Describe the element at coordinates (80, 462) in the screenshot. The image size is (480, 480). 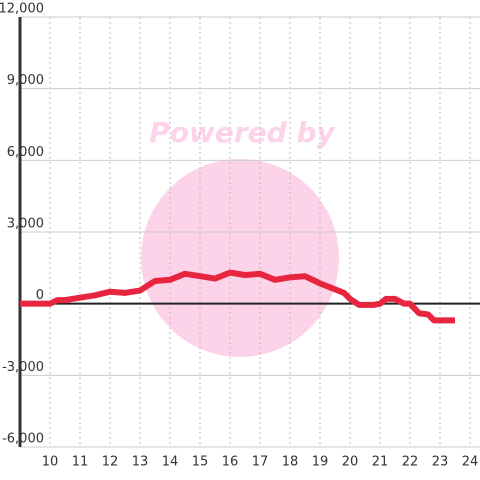
I see `x-tick-label: 11` at that location.